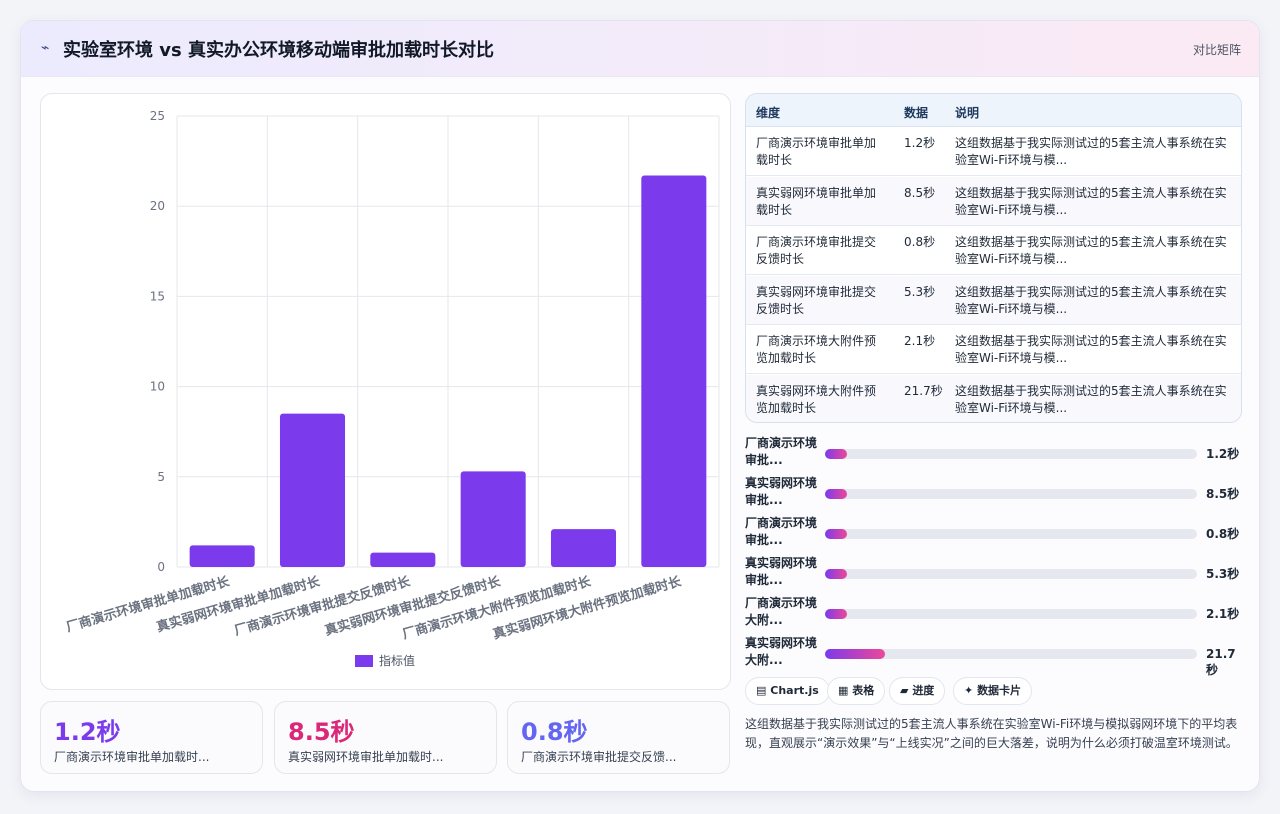  What do you see at coordinates (863, 690) in the screenshot?
I see `button-label: 表格` at bounding box center [863, 690].